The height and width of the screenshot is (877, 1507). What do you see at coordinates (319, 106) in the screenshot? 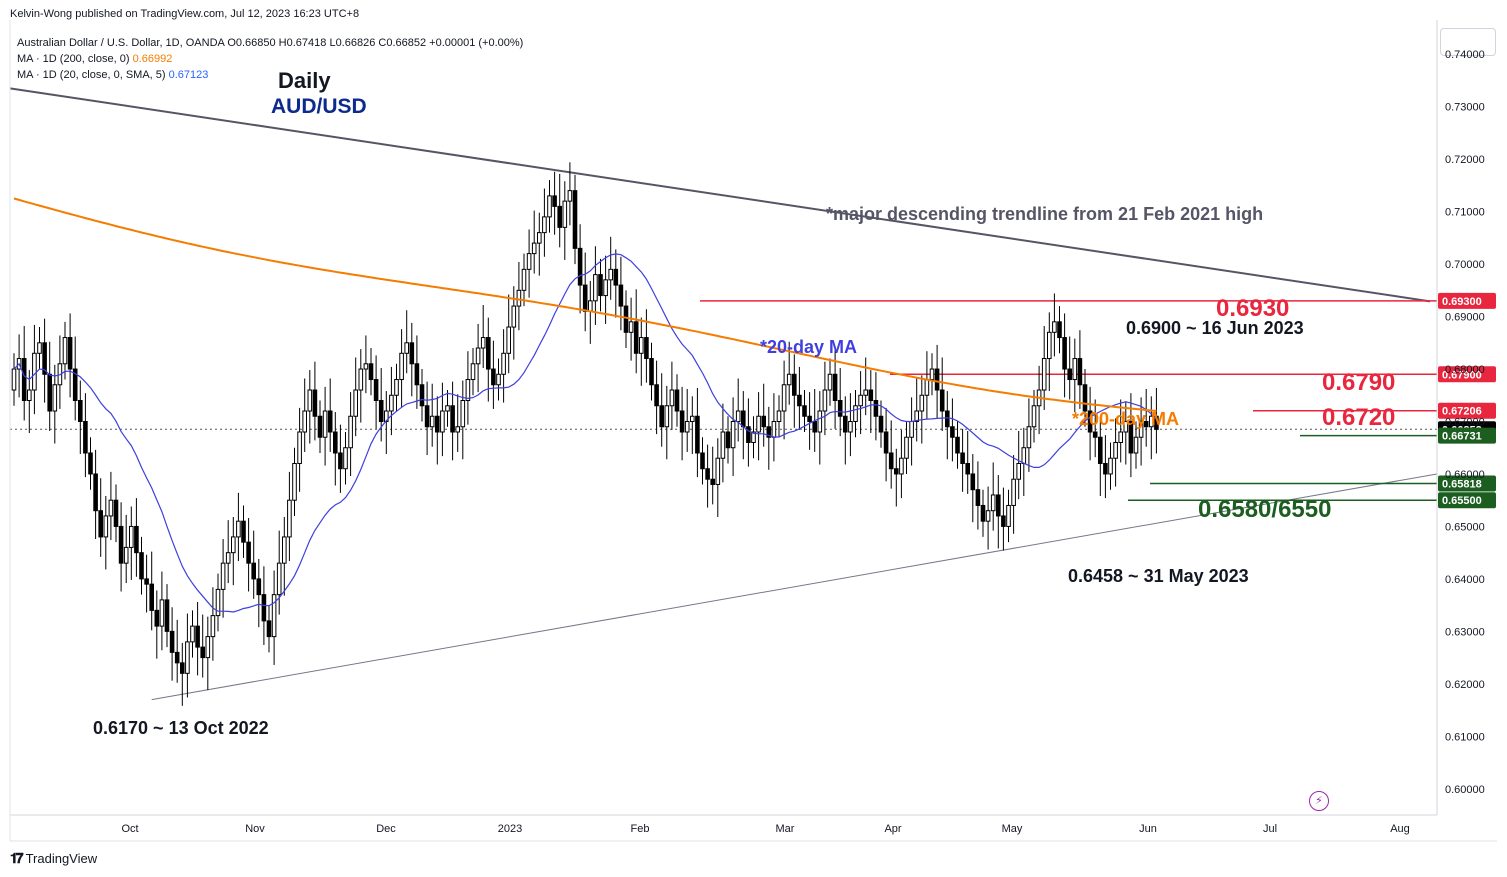
I see `chart-pair-title: AUD/USD` at bounding box center [319, 106].